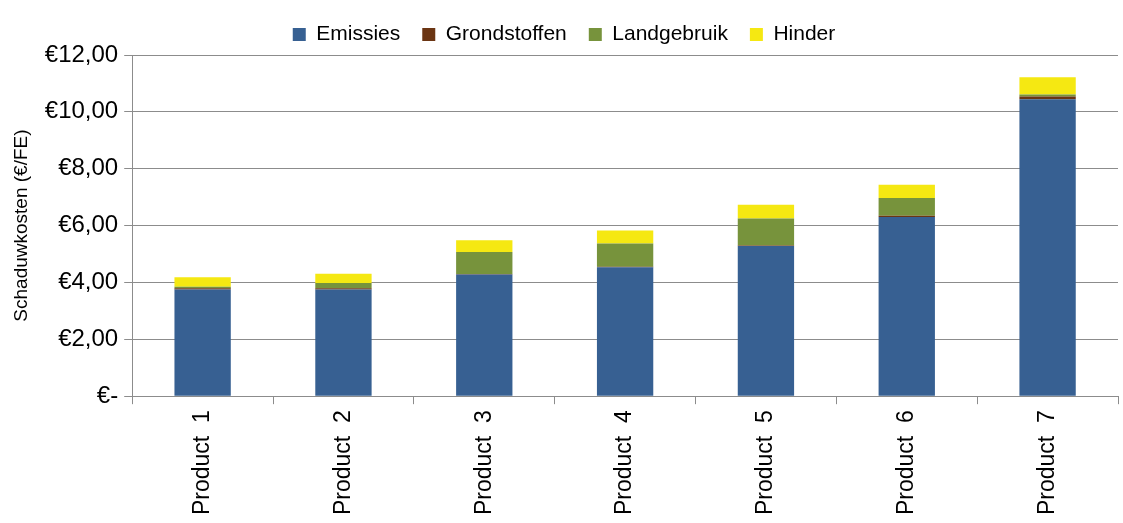  I want to click on legend-label: Emissies, so click(358, 33).